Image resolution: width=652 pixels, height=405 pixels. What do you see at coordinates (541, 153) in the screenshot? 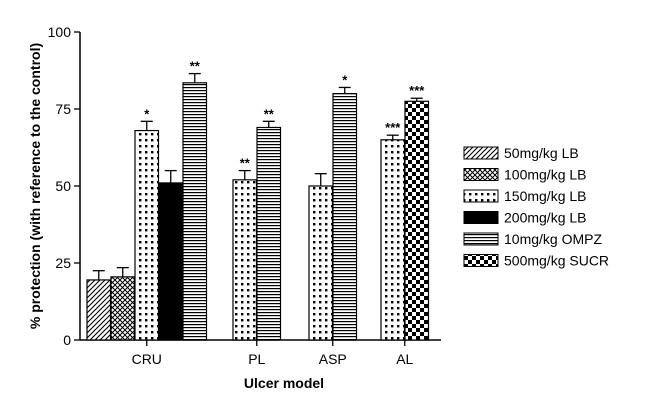
I see `legend-label: 50mg/kg LB` at bounding box center [541, 153].